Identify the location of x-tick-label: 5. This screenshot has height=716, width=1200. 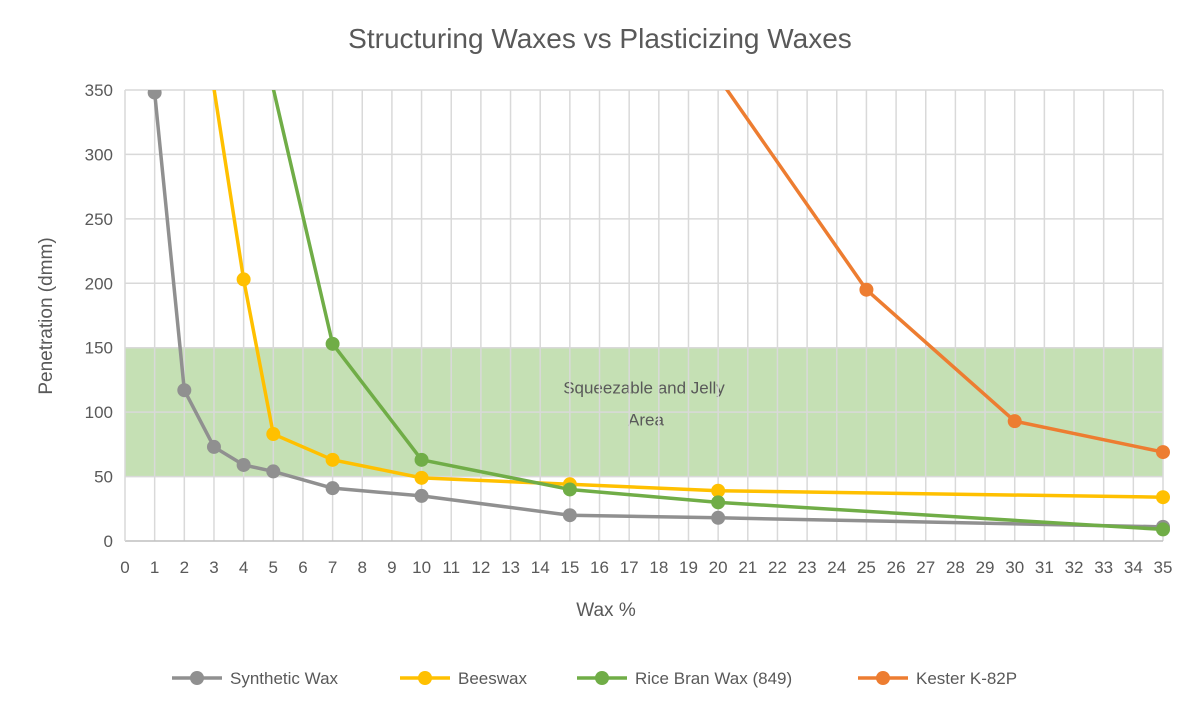
(273, 567).